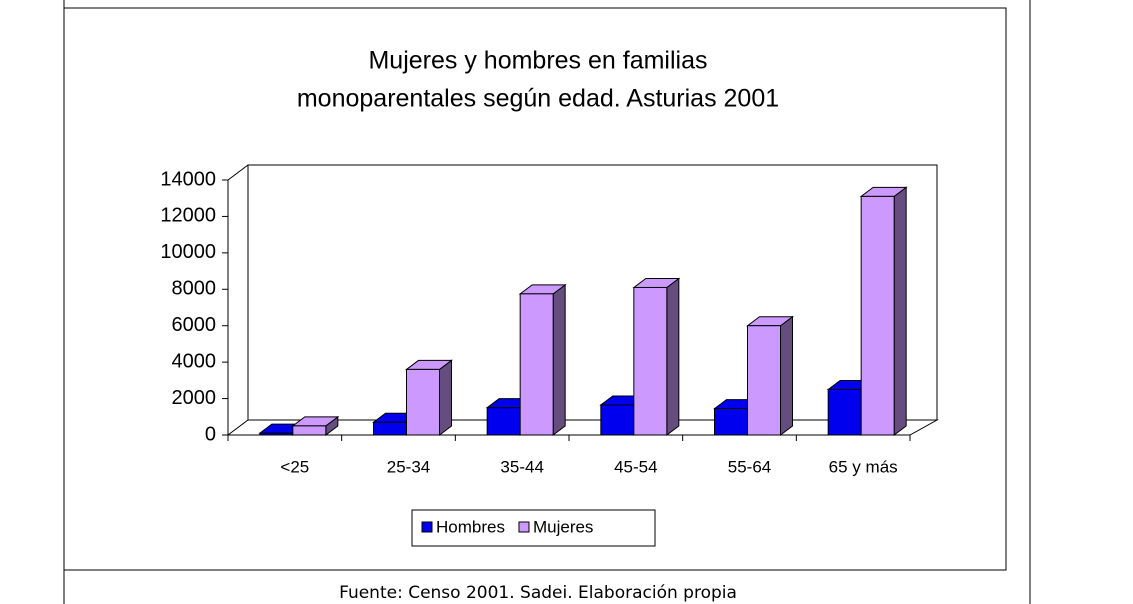  I want to click on chart-title: Mujeres y hombres en familias, so click(537, 61).